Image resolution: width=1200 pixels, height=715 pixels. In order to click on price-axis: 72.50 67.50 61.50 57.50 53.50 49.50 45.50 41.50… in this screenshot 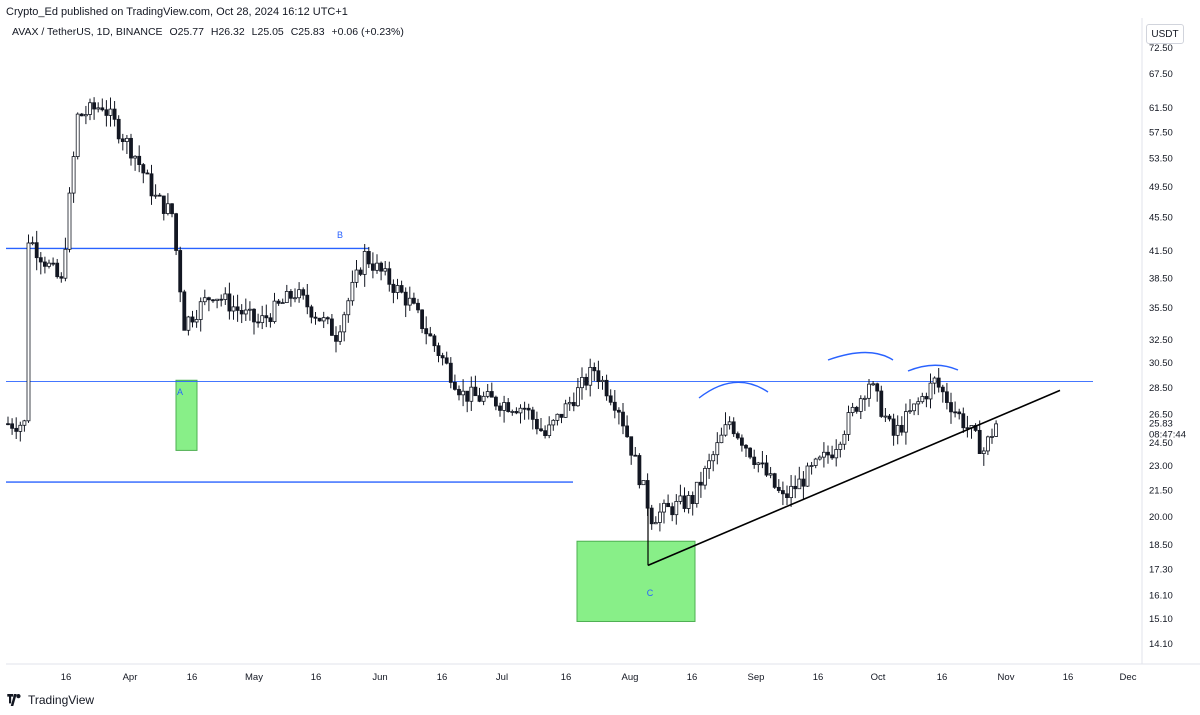, I will do `click(1167, 346)`.